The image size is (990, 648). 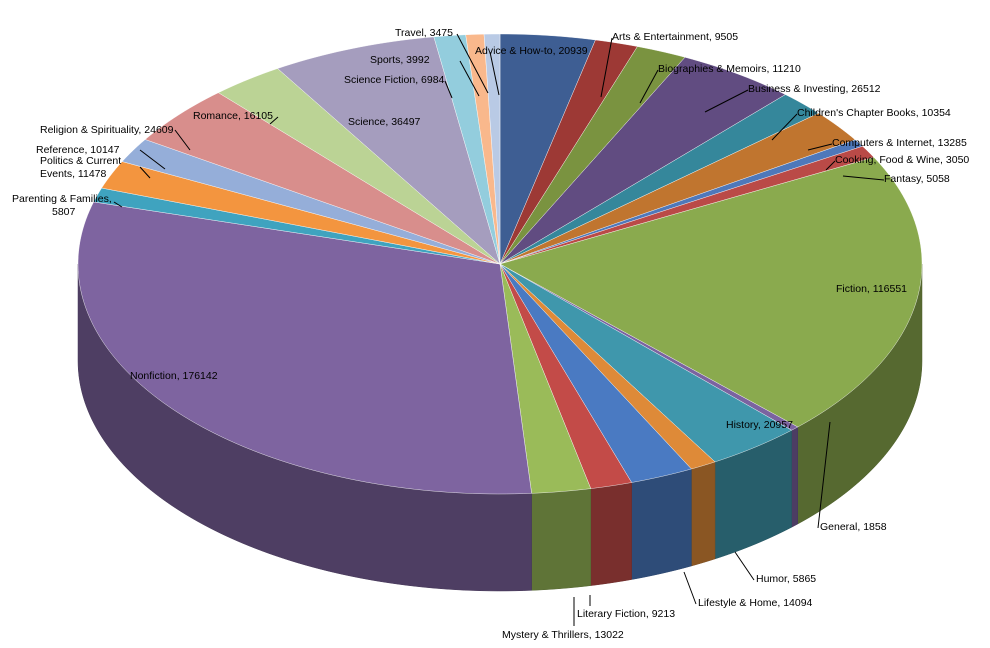 What do you see at coordinates (62, 205) in the screenshot?
I see `slice-label-parenting-families: Parenting & Families, 5807` at bounding box center [62, 205].